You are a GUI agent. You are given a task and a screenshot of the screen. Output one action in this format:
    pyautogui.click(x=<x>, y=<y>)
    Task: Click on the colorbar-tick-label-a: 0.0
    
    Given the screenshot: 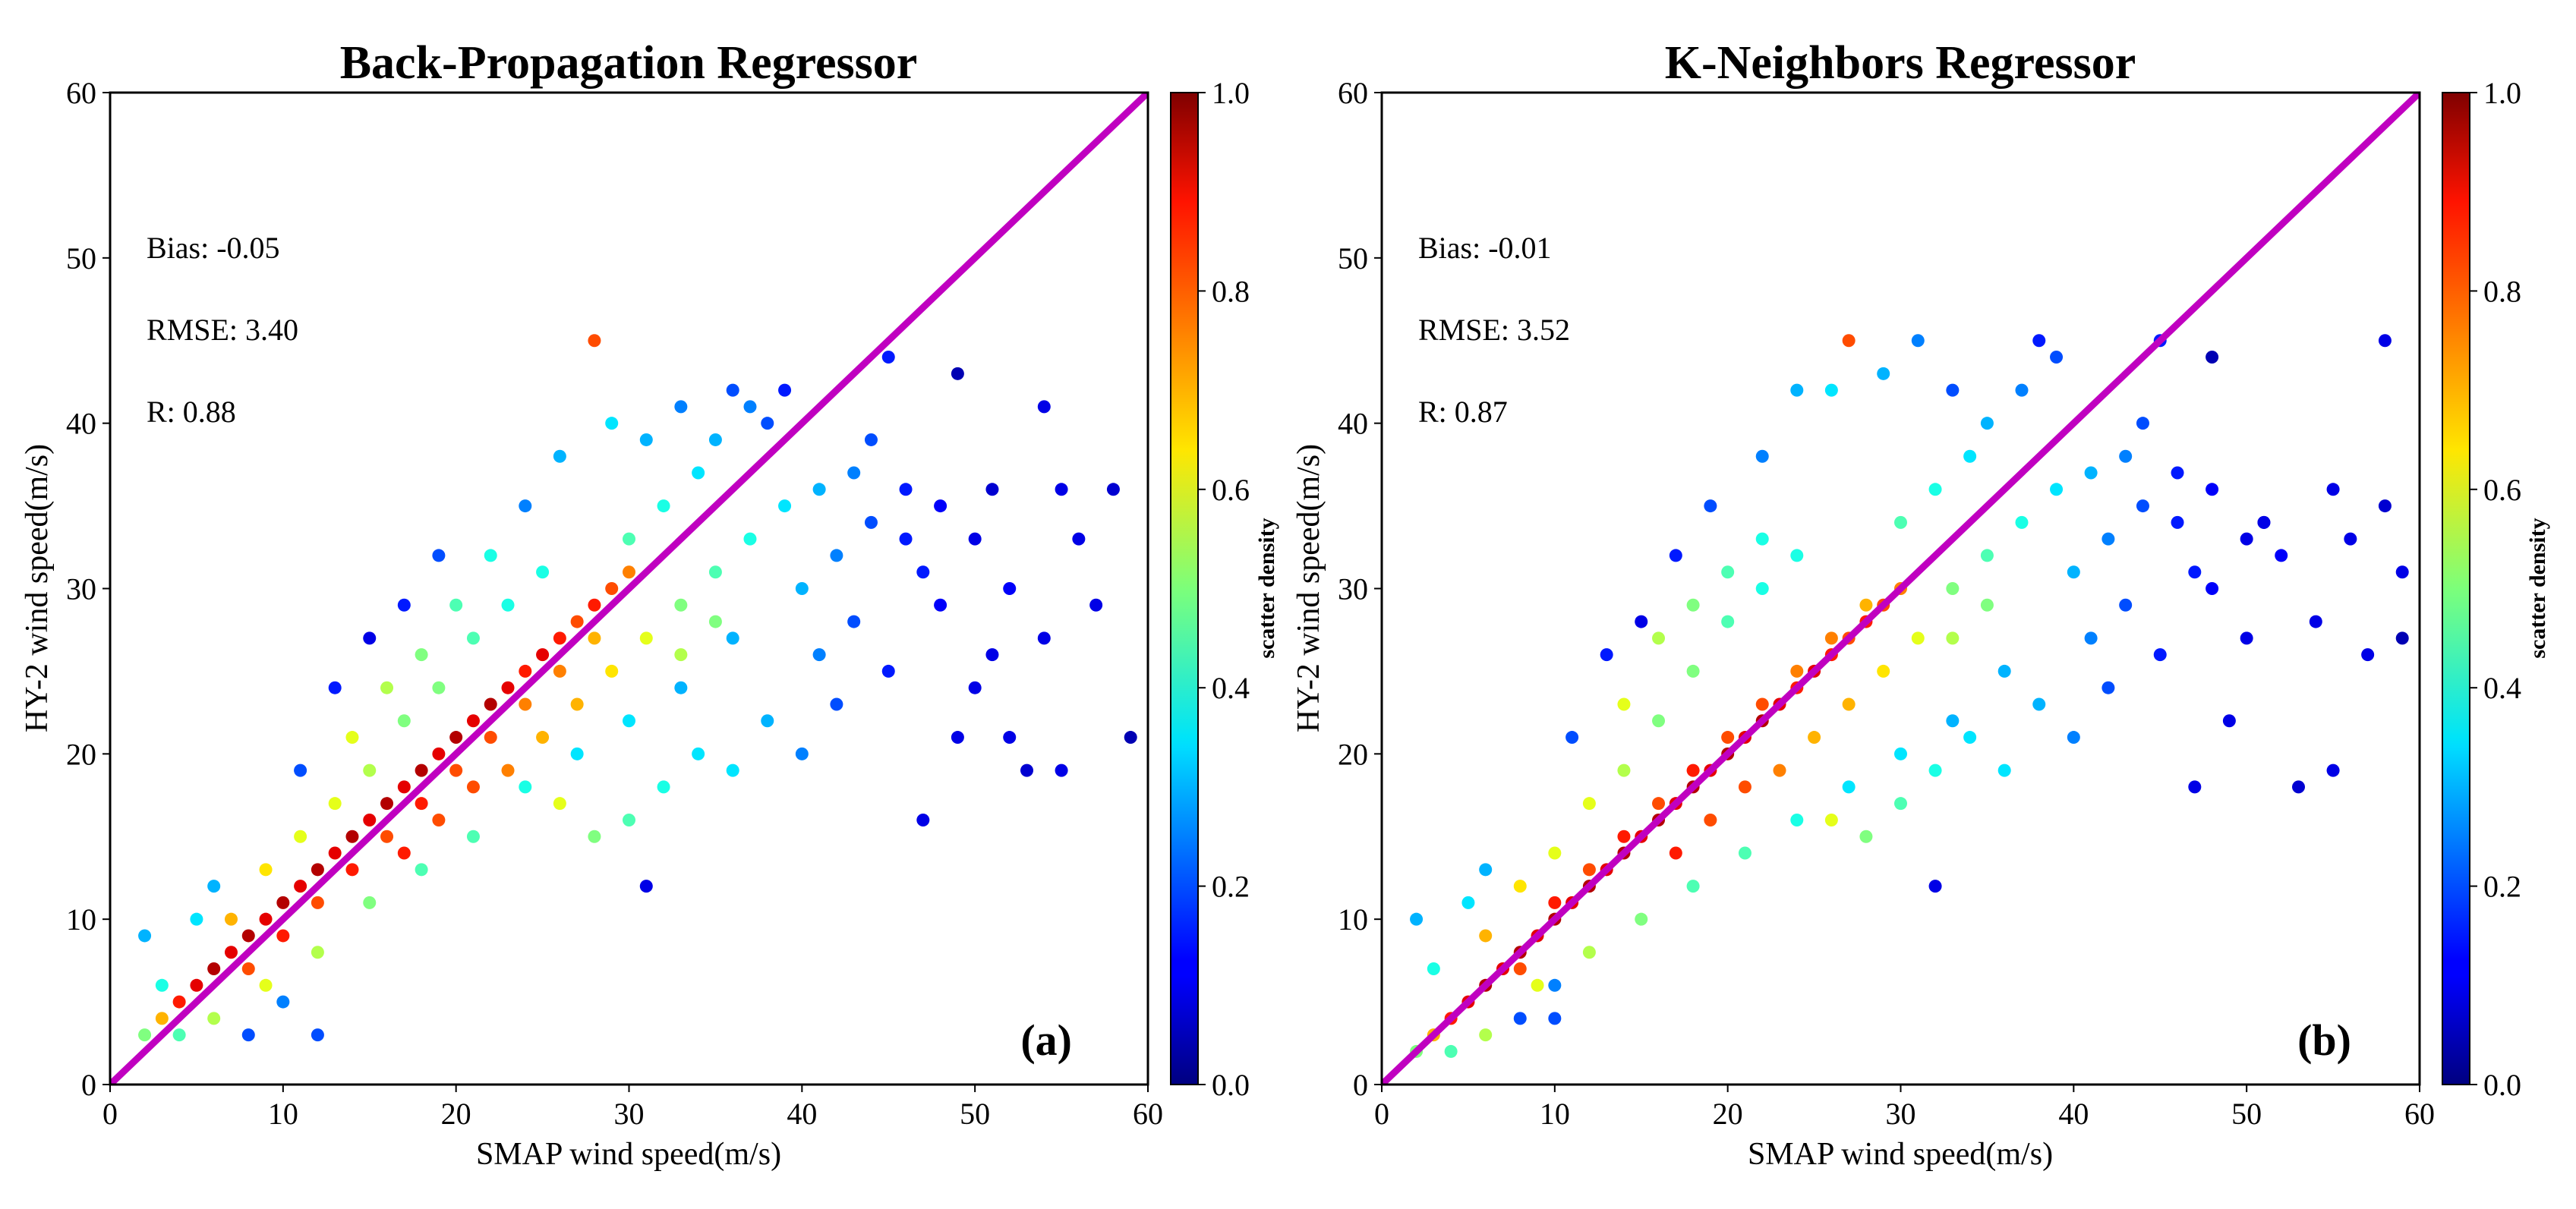 What is the action you would take?
    pyautogui.click(x=1231, y=1085)
    